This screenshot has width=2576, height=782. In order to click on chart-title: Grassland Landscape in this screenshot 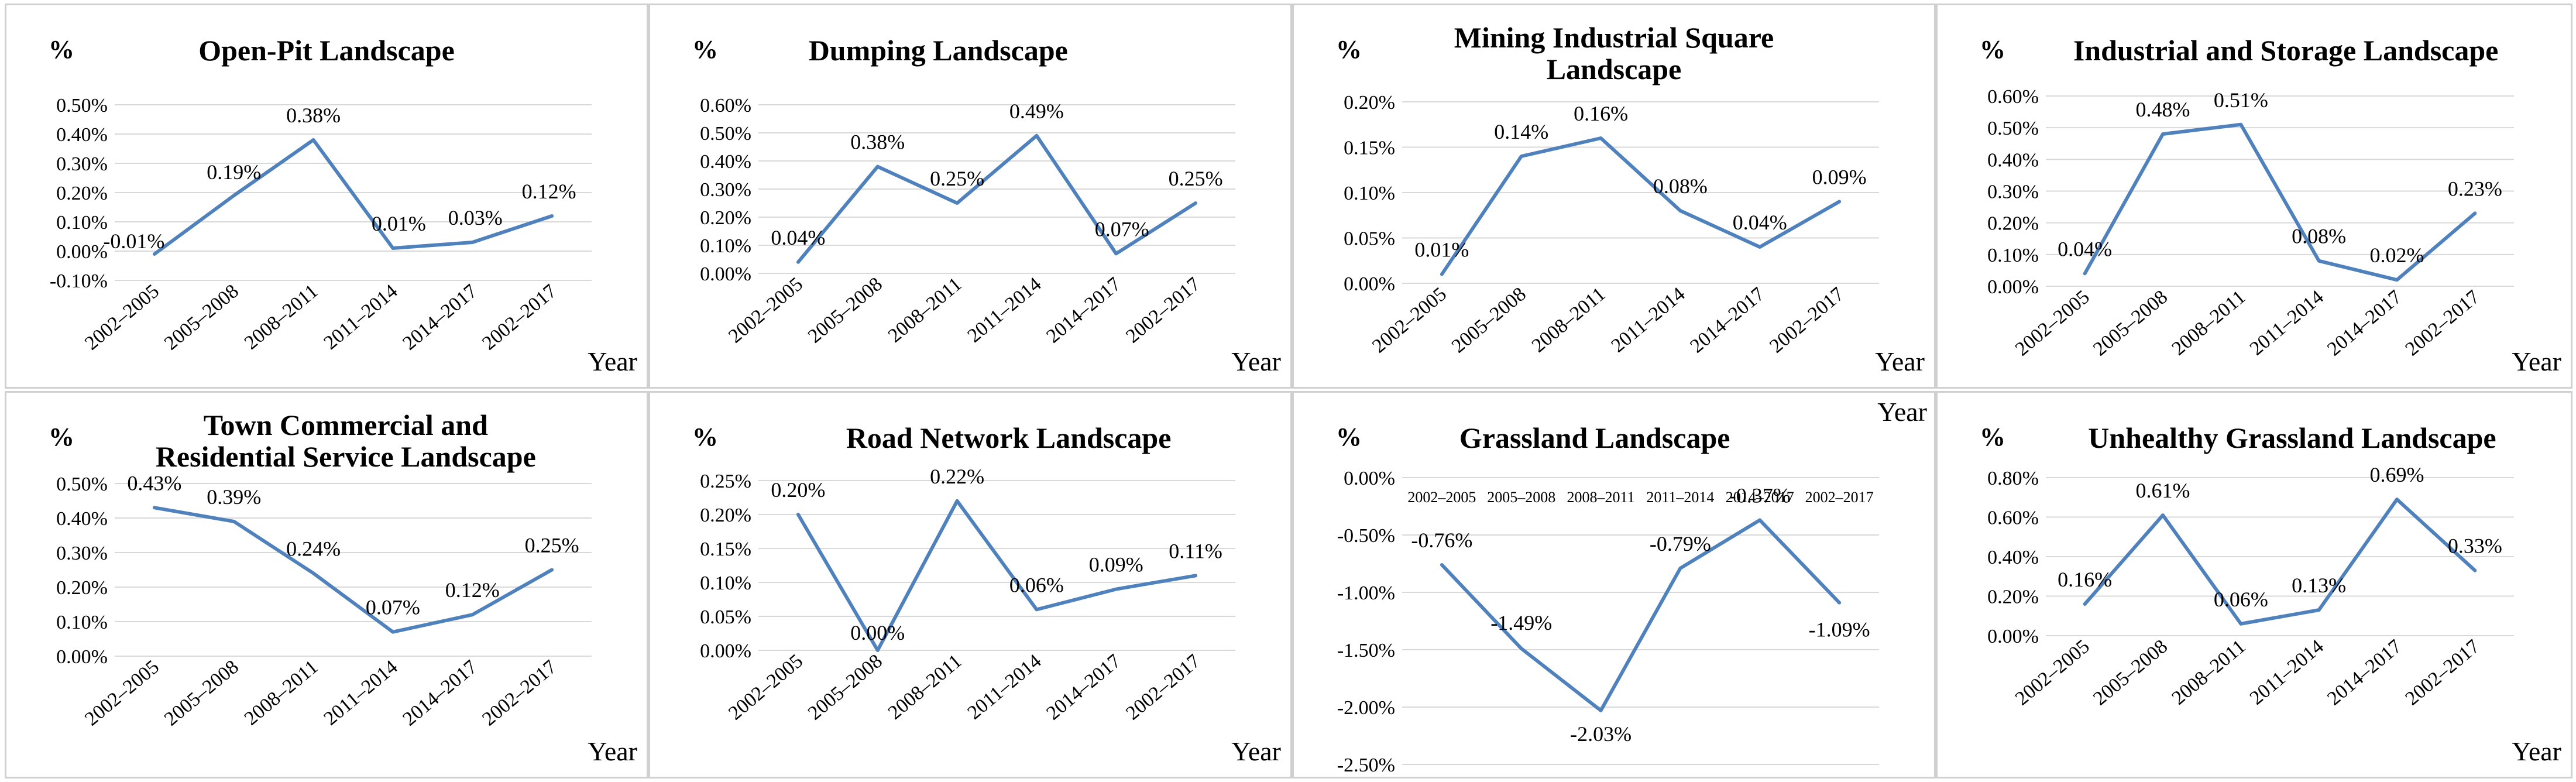, I will do `click(1594, 438)`.